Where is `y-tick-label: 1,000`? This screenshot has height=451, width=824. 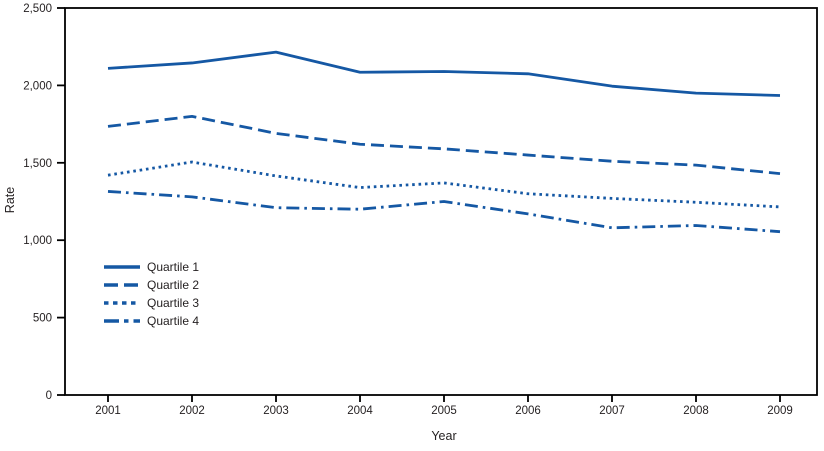
y-tick-label: 1,000 is located at coordinates (37, 241).